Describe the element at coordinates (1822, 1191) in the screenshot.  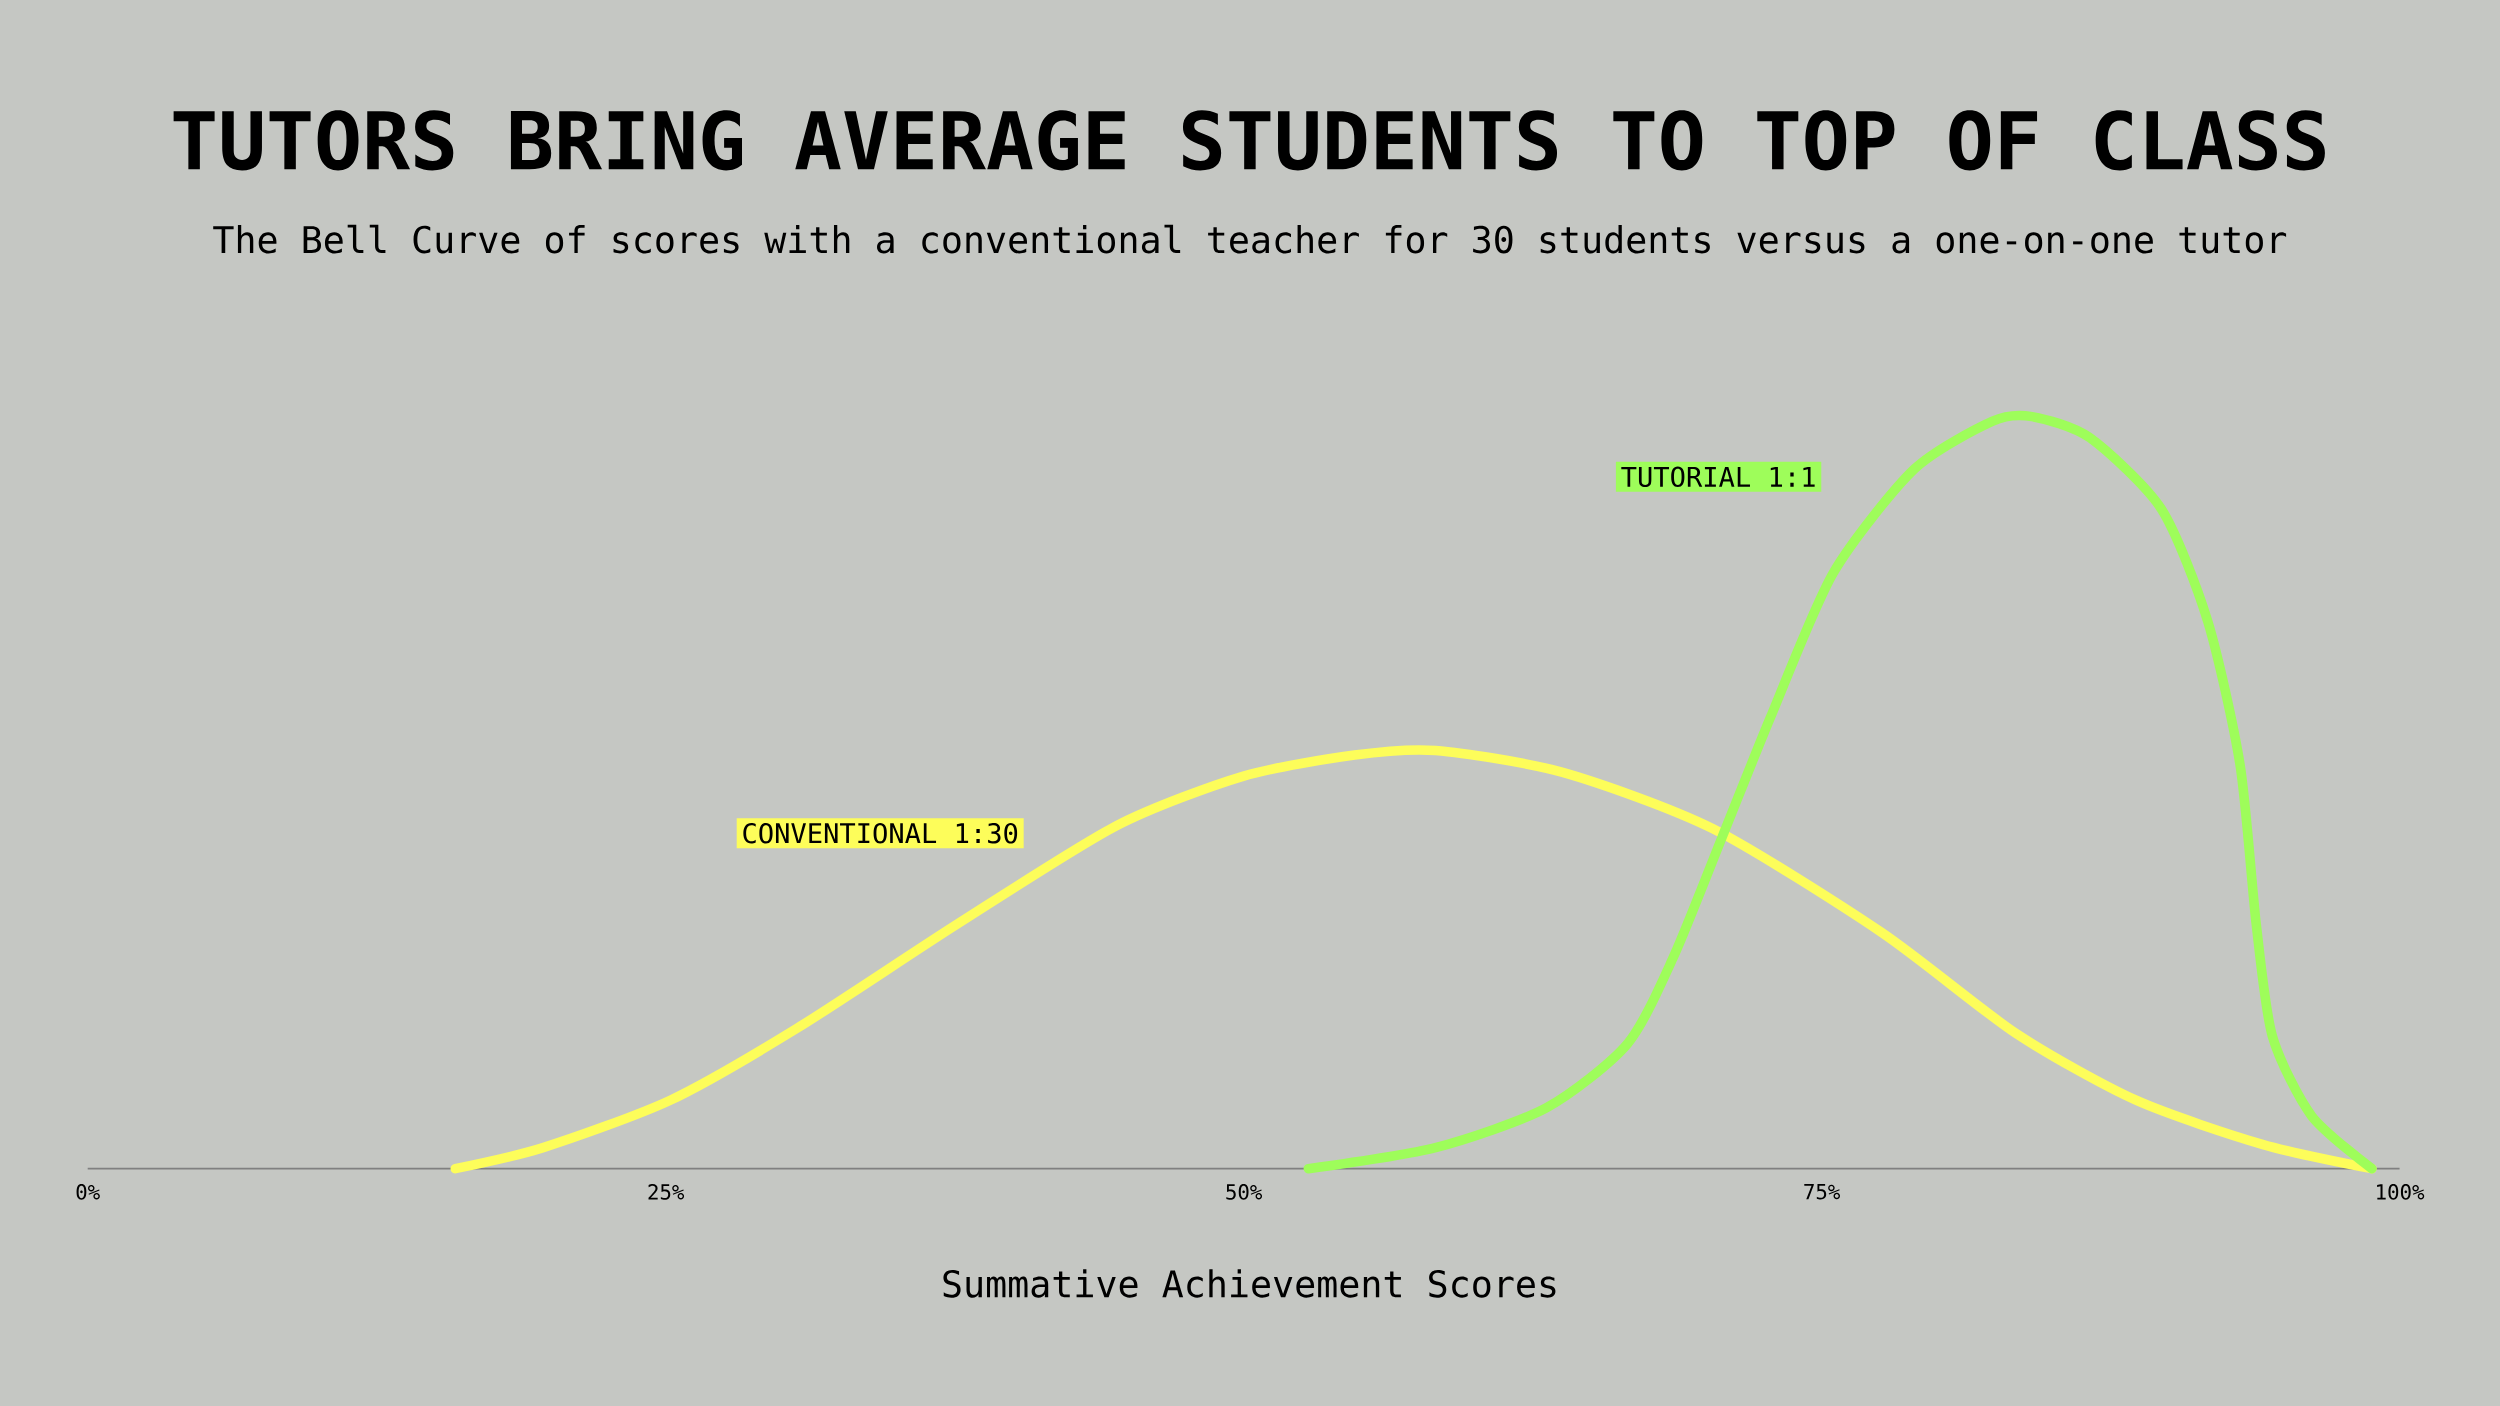
I see `x-tick-label: 75%` at that location.